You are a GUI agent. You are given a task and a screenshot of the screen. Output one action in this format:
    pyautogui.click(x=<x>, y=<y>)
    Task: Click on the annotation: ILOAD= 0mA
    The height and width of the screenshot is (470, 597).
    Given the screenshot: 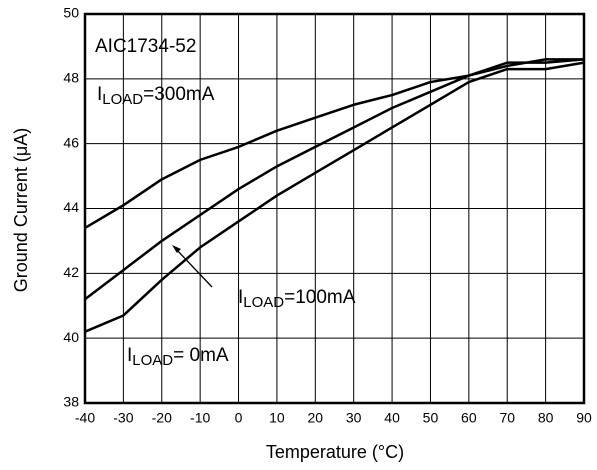 What is the action you would take?
    pyautogui.click(x=178, y=357)
    